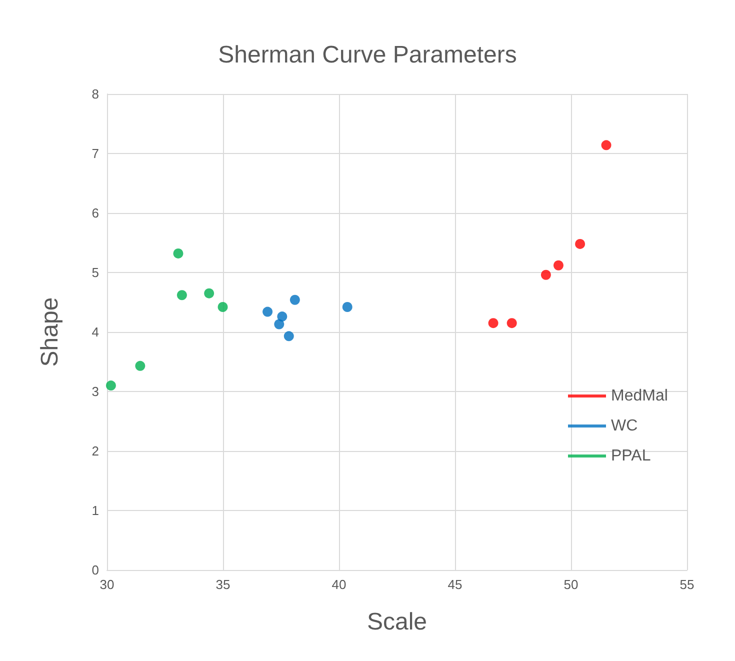 This screenshot has height=661, width=735. What do you see at coordinates (95, 213) in the screenshot?
I see `y-tick-label: 6` at bounding box center [95, 213].